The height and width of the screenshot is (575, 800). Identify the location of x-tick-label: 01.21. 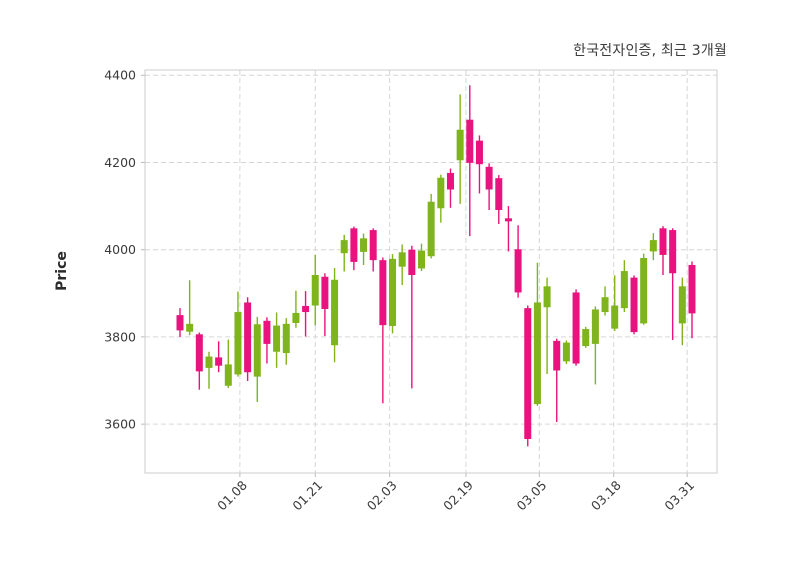
(307, 496).